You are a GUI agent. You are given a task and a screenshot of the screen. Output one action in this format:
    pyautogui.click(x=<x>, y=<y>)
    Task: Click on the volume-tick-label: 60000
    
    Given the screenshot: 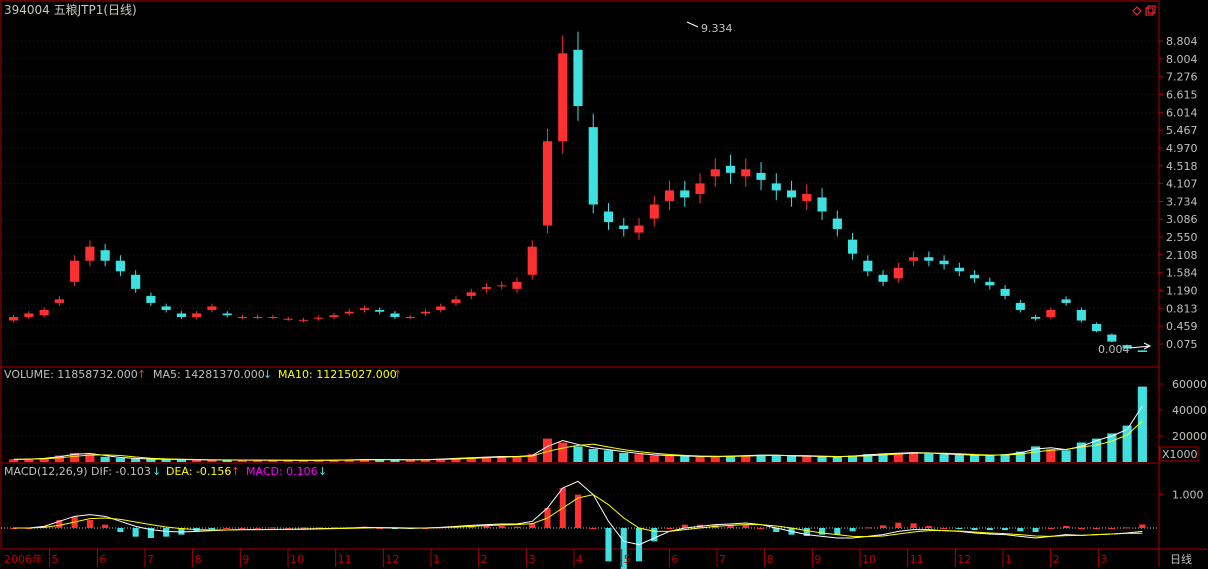 What is the action you would take?
    pyautogui.click(x=1189, y=384)
    